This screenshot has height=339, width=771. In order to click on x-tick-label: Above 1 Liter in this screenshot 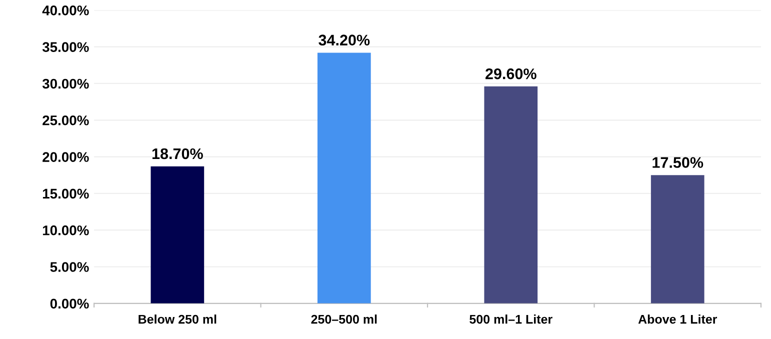, I will do `click(678, 319)`.